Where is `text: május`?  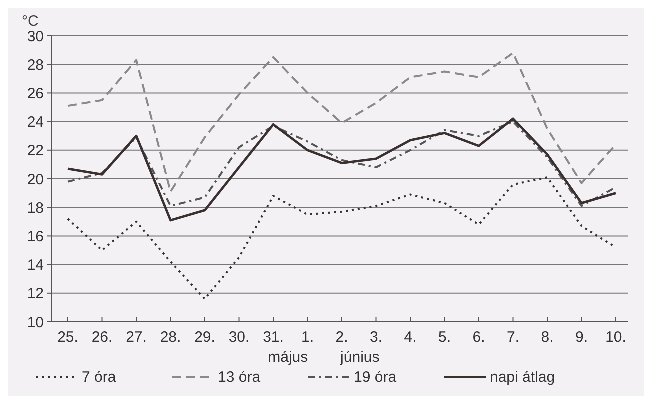
text: május is located at coordinates (288, 357).